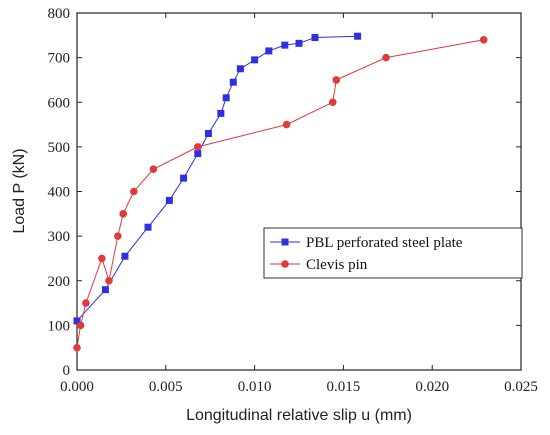 The width and height of the screenshot is (550, 435). I want to click on y-axis-title: Load P (kN), so click(19, 190).